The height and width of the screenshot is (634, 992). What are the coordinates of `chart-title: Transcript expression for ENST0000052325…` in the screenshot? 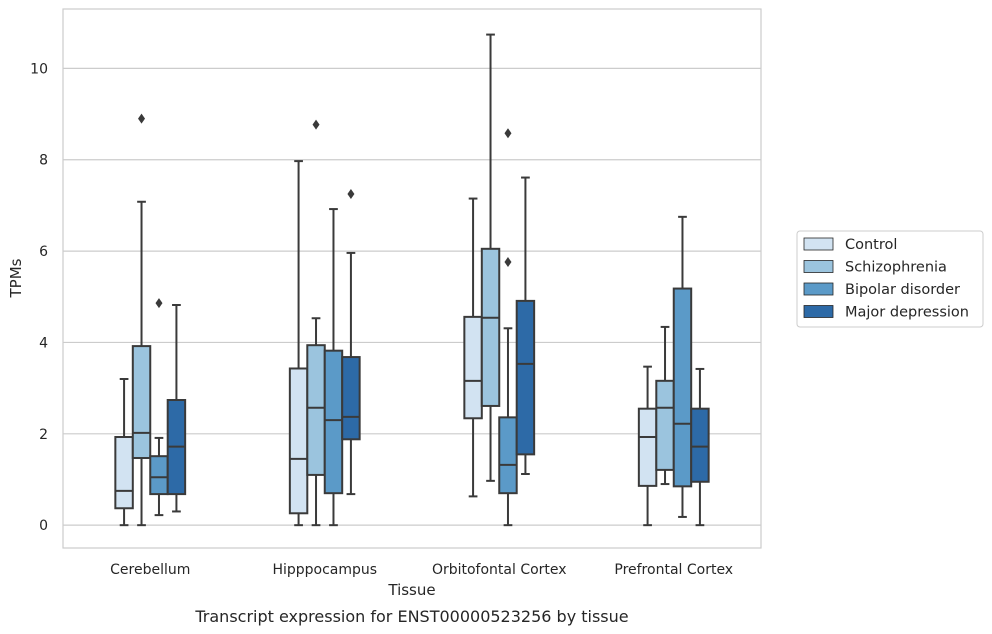 It's located at (411, 616).